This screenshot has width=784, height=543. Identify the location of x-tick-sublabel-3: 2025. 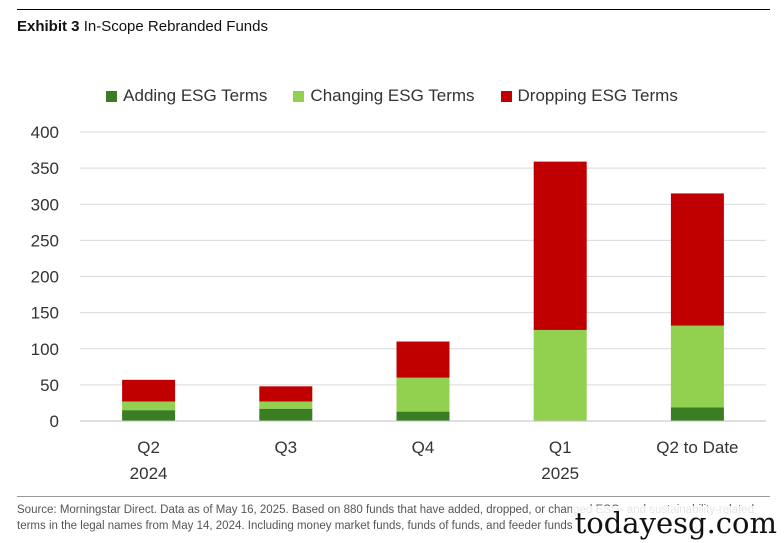
(560, 473).